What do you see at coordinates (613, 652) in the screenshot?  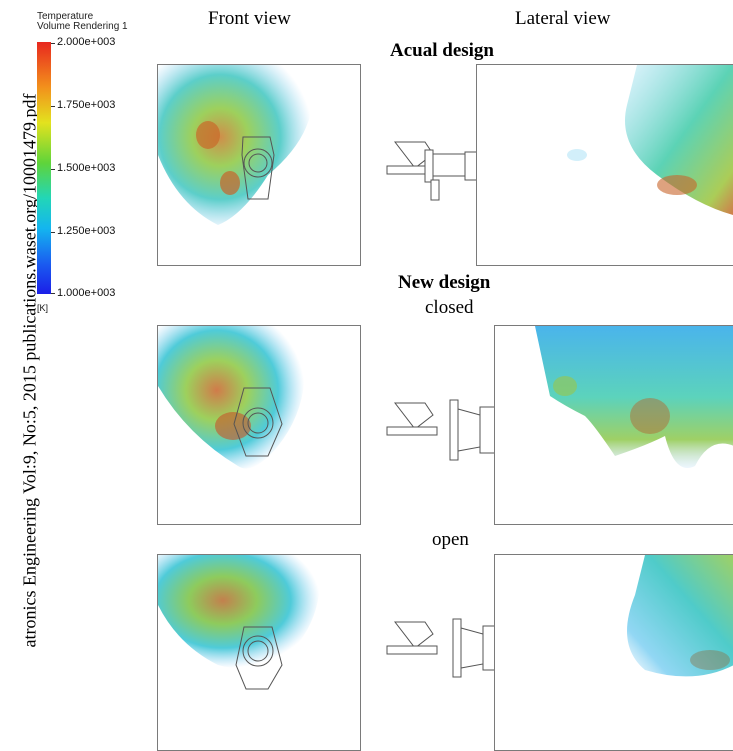 I see `lateral-view-open-panel` at bounding box center [613, 652].